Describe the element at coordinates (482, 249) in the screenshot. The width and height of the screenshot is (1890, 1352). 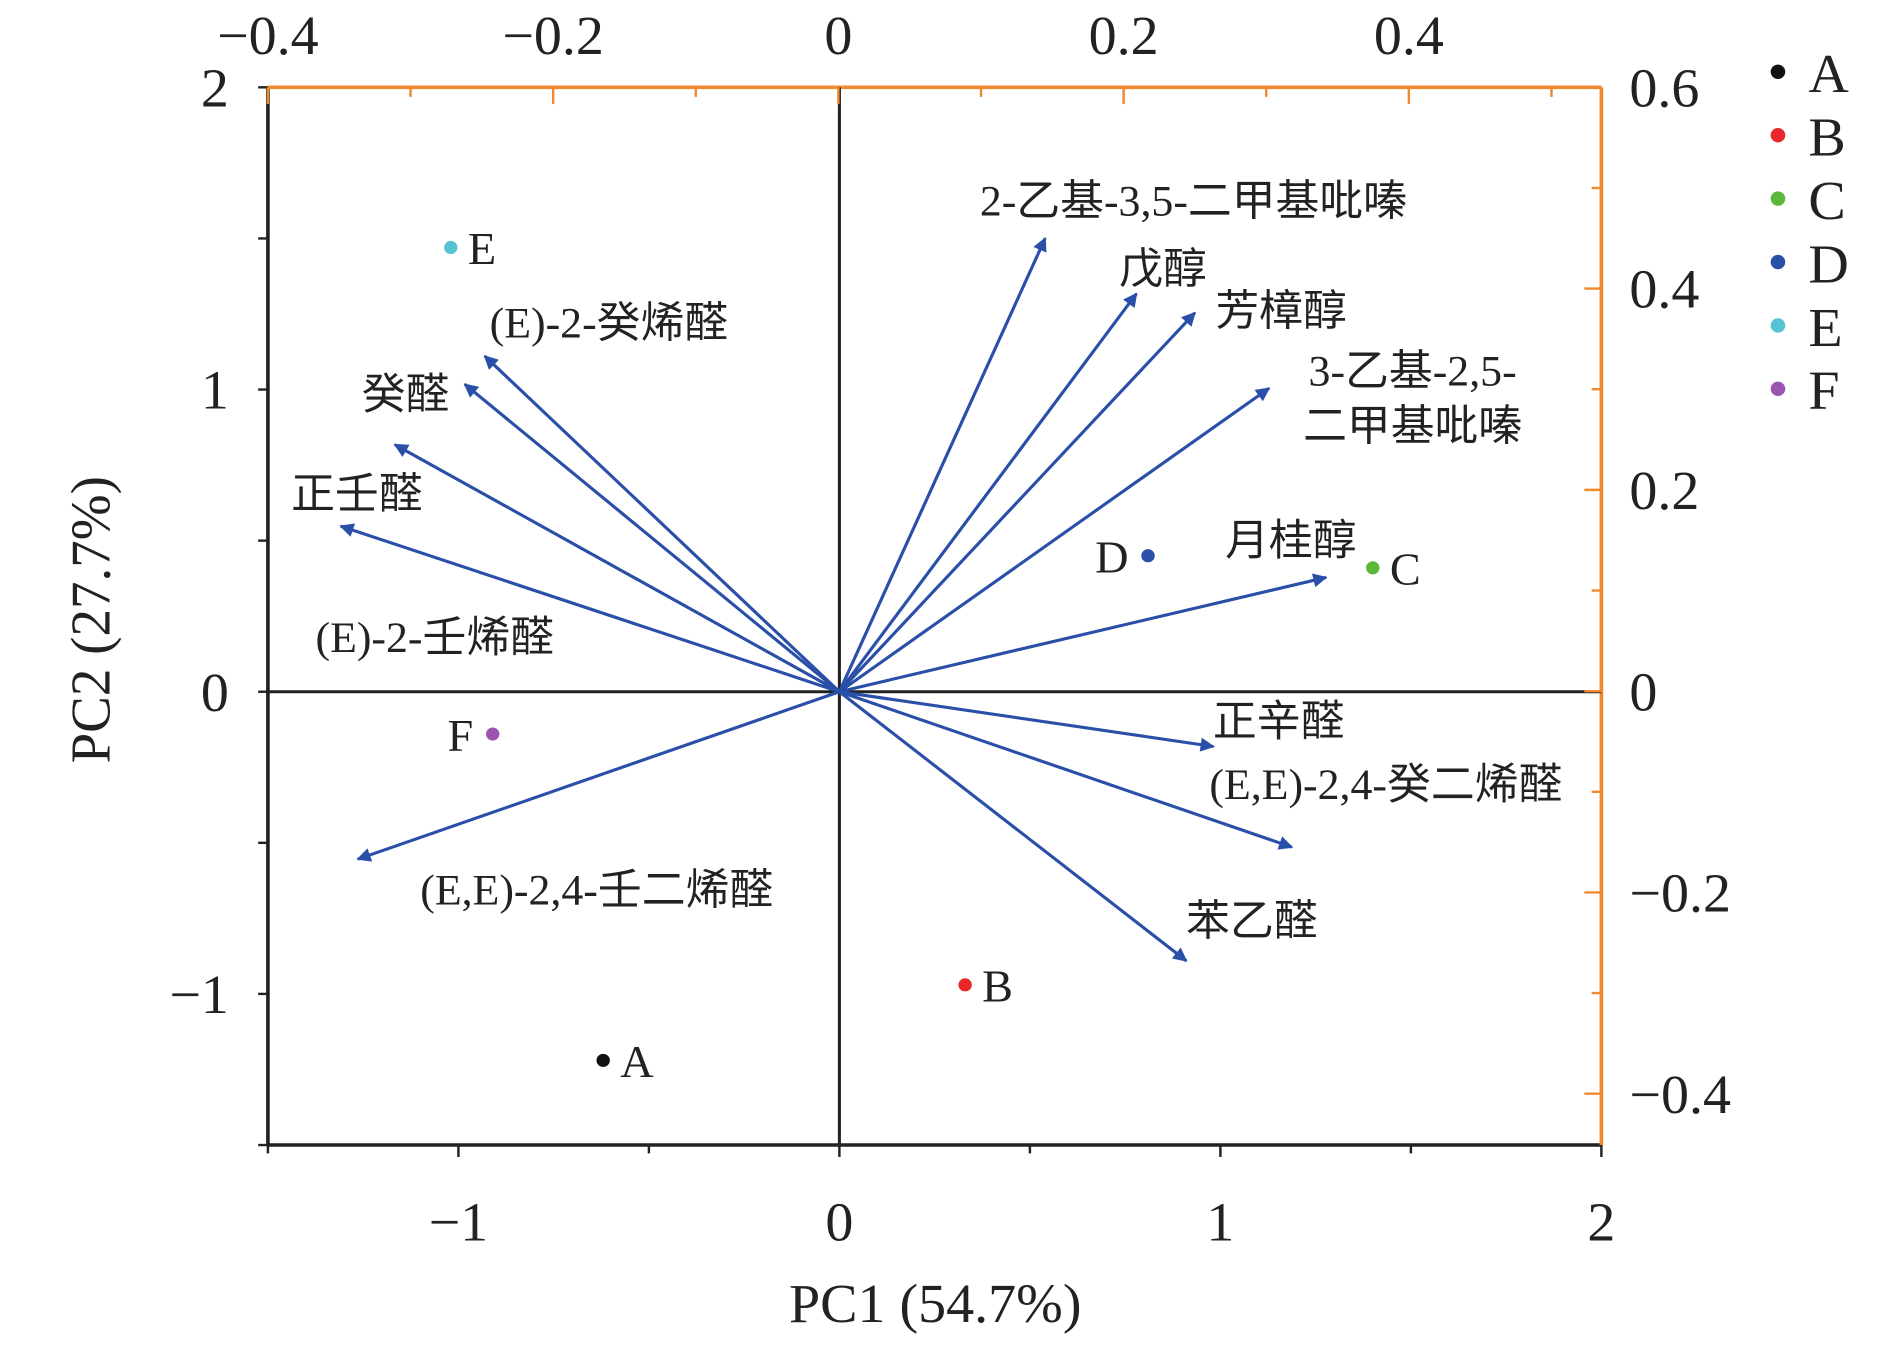
I see `sample-label: E` at that location.